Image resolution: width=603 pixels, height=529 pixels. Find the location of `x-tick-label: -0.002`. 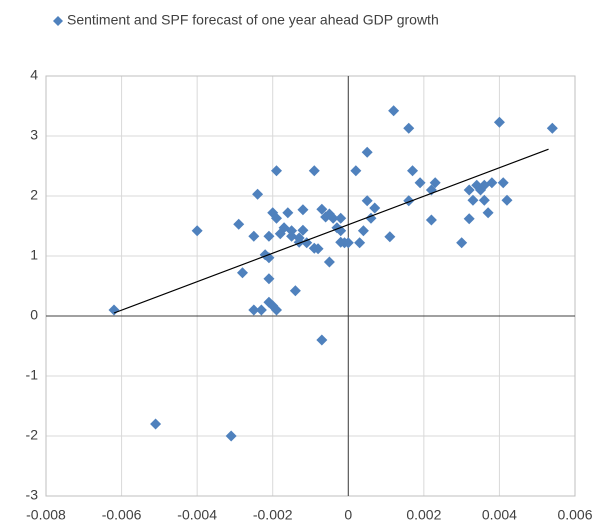

x-tick-label: -0.002 is located at coordinates (273, 515).